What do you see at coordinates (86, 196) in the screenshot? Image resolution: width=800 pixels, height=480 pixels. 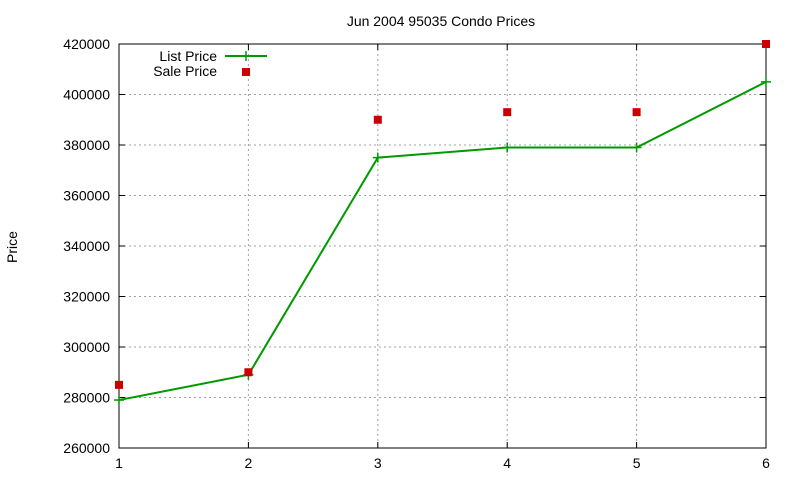 I see `y-tick-label: 360000` at bounding box center [86, 196].